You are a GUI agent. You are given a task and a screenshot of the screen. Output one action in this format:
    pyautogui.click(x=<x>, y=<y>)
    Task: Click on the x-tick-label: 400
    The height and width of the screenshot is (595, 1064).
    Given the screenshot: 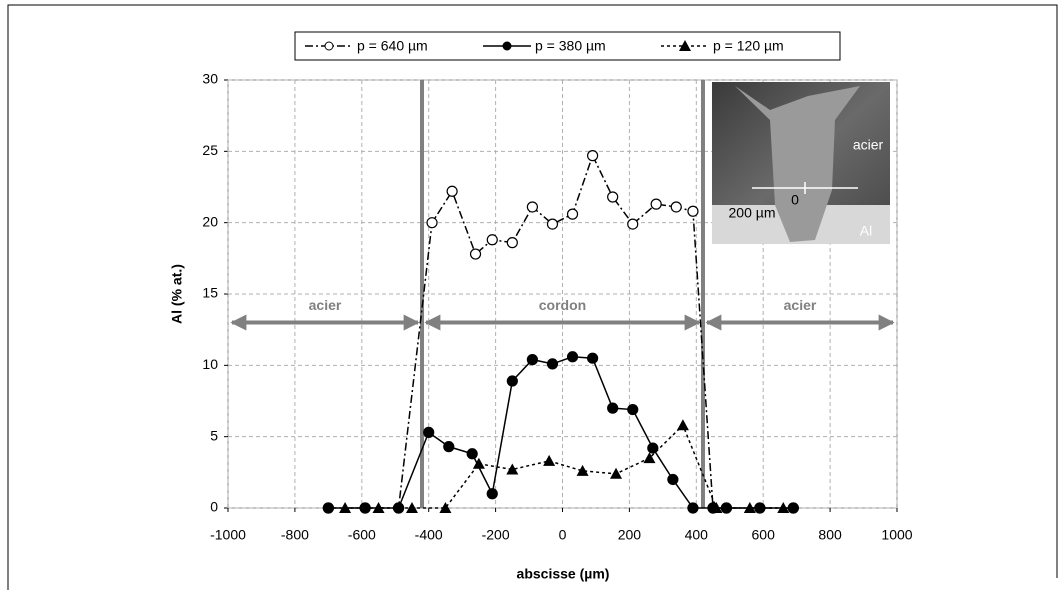 What is the action you would take?
    pyautogui.click(x=697, y=535)
    